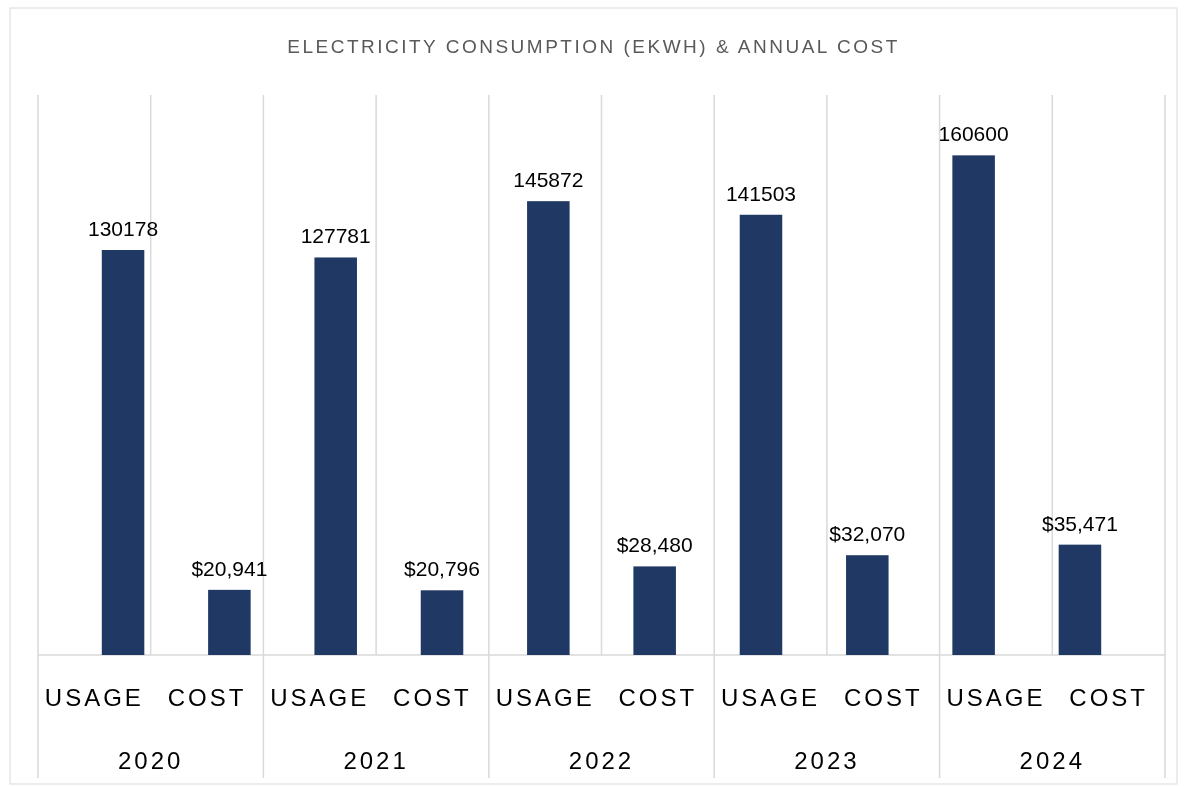 The image size is (1187, 786). What do you see at coordinates (601, 760) in the screenshot?
I see `text: 2022` at bounding box center [601, 760].